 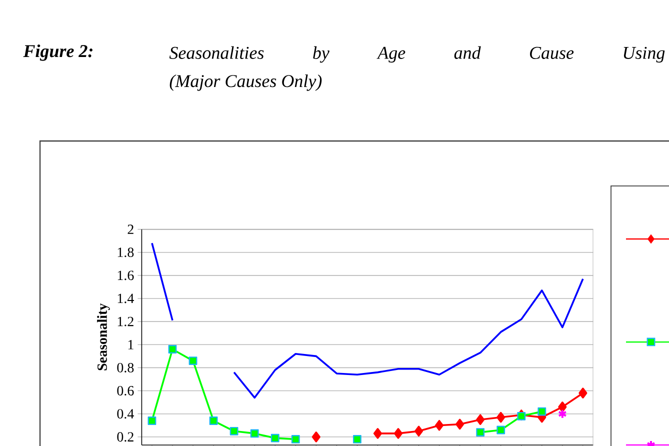 What do you see at coordinates (417, 54) in the screenshot?
I see `chart-title: Seasonalities by Age and Cause Using` at bounding box center [417, 54].